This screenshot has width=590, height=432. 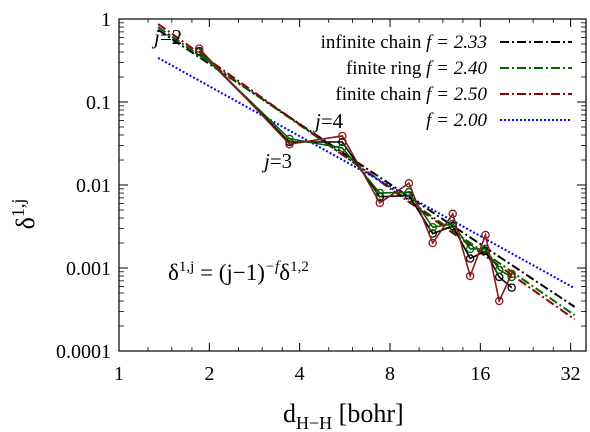 What do you see at coordinates (98, 103) in the screenshot?
I see `y-tick-label: 0.1` at bounding box center [98, 103].